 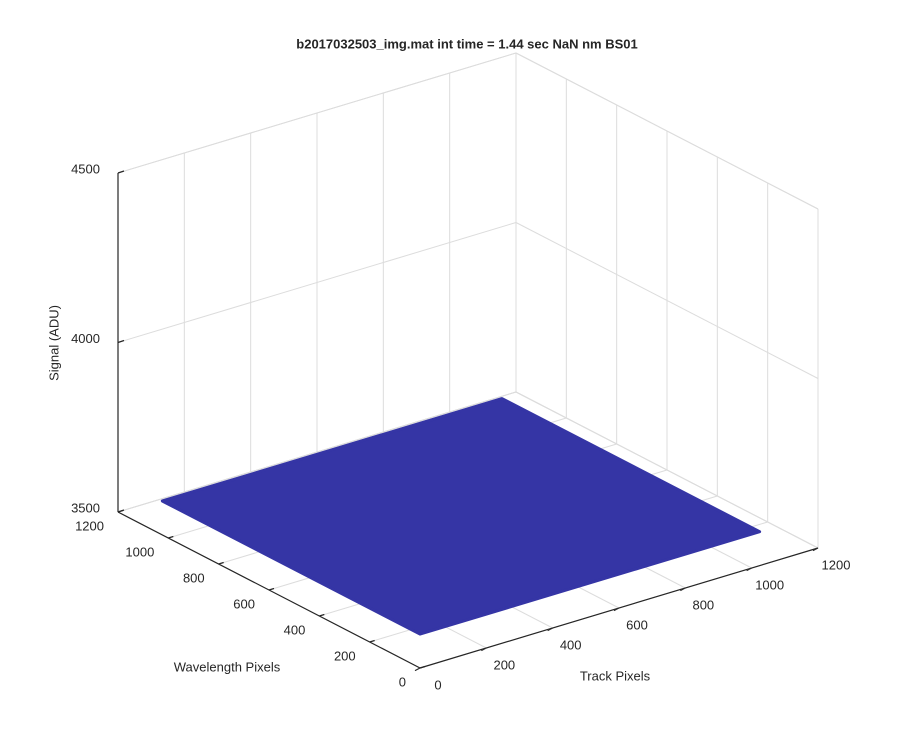 What do you see at coordinates (89, 525) in the screenshot?
I see `y-tick-label: 1200` at bounding box center [89, 525].